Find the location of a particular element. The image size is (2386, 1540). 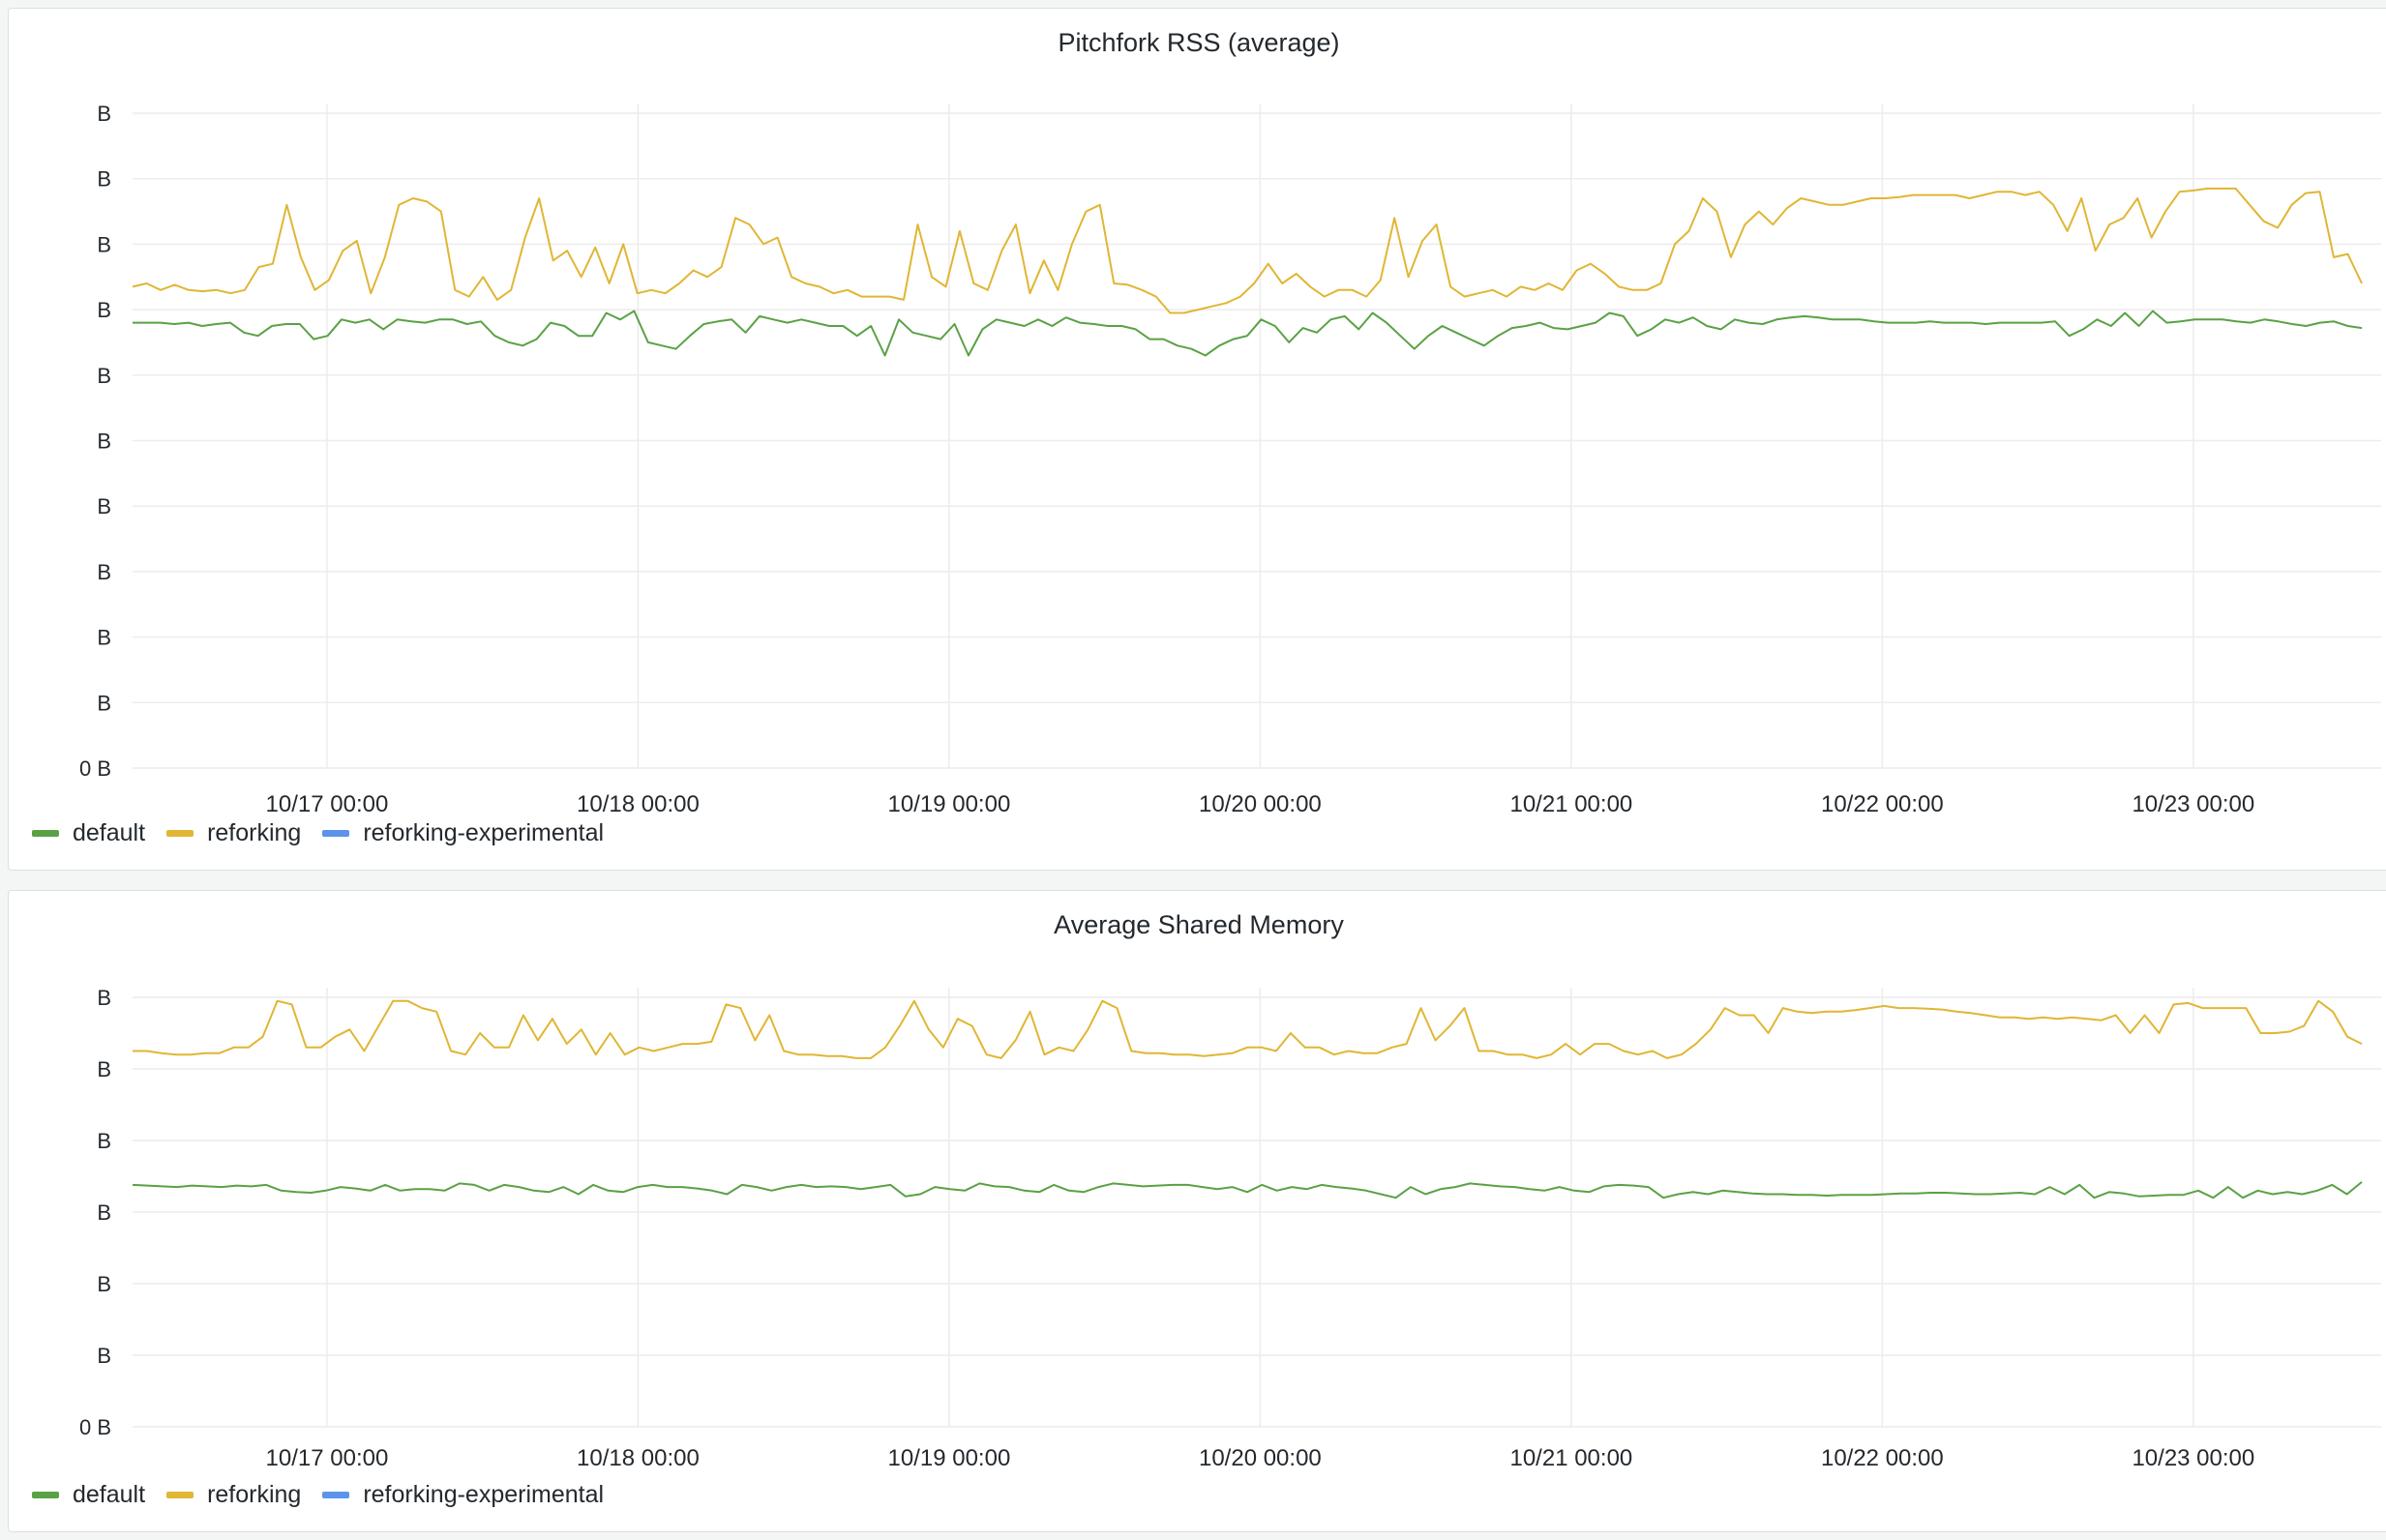

panel-title: Average Shared Memory is located at coordinates (1199, 924).